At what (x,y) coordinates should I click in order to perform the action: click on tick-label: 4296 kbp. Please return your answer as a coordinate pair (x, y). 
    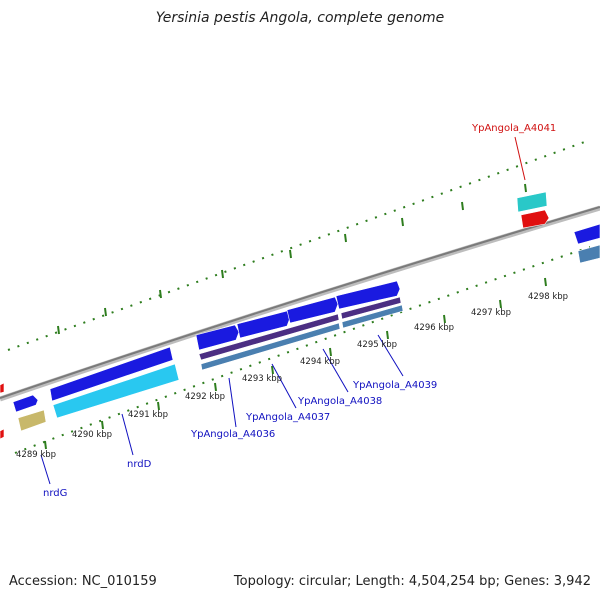
    Looking at the image, I should click on (434, 328).